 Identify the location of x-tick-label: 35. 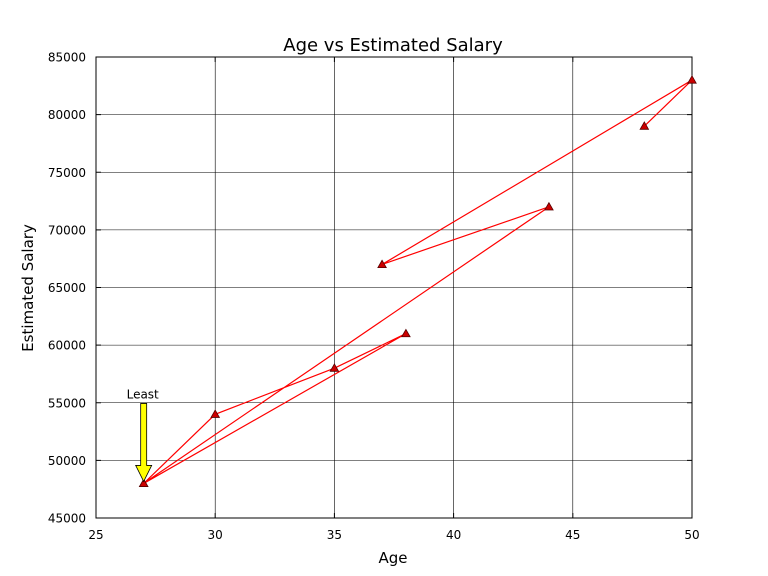
(334, 535).